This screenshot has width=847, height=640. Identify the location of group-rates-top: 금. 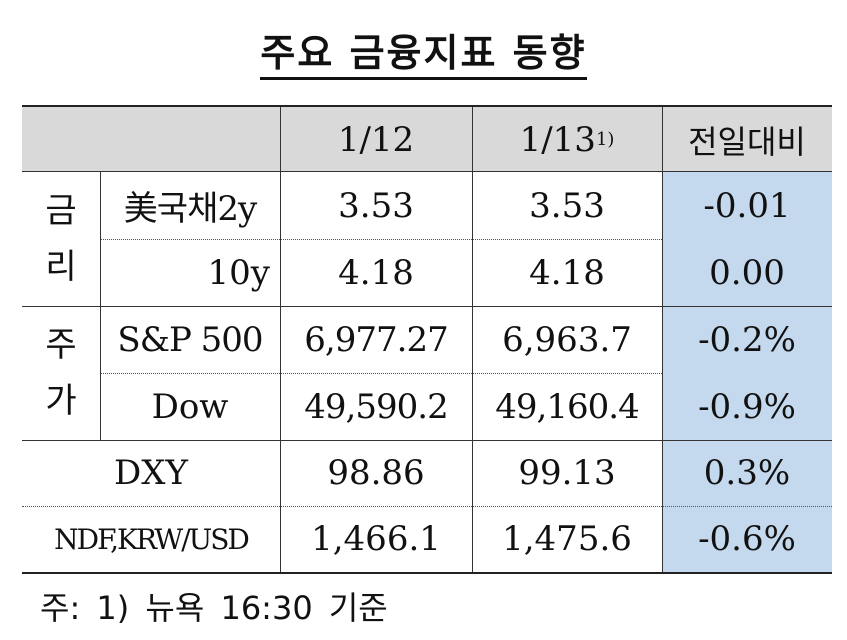
(61, 211).